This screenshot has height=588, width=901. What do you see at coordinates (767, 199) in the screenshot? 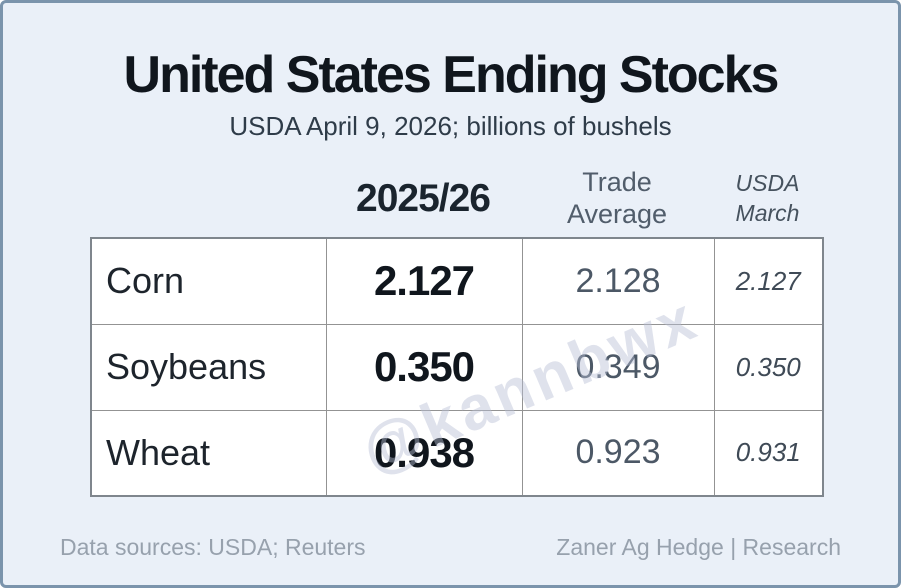
I see `column-header-usda-march: USDA March` at bounding box center [767, 199].